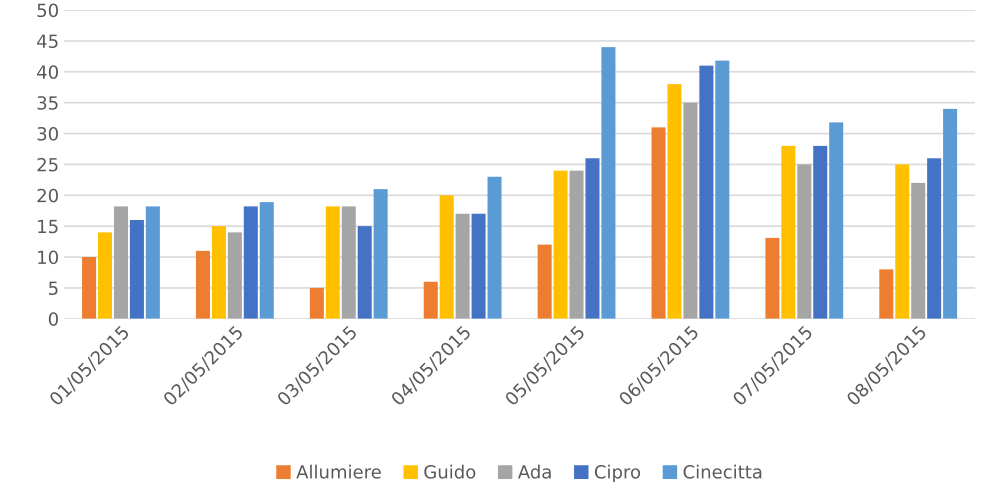 The height and width of the screenshot is (502, 985). I want to click on y-tick-label: 0, so click(53, 319).